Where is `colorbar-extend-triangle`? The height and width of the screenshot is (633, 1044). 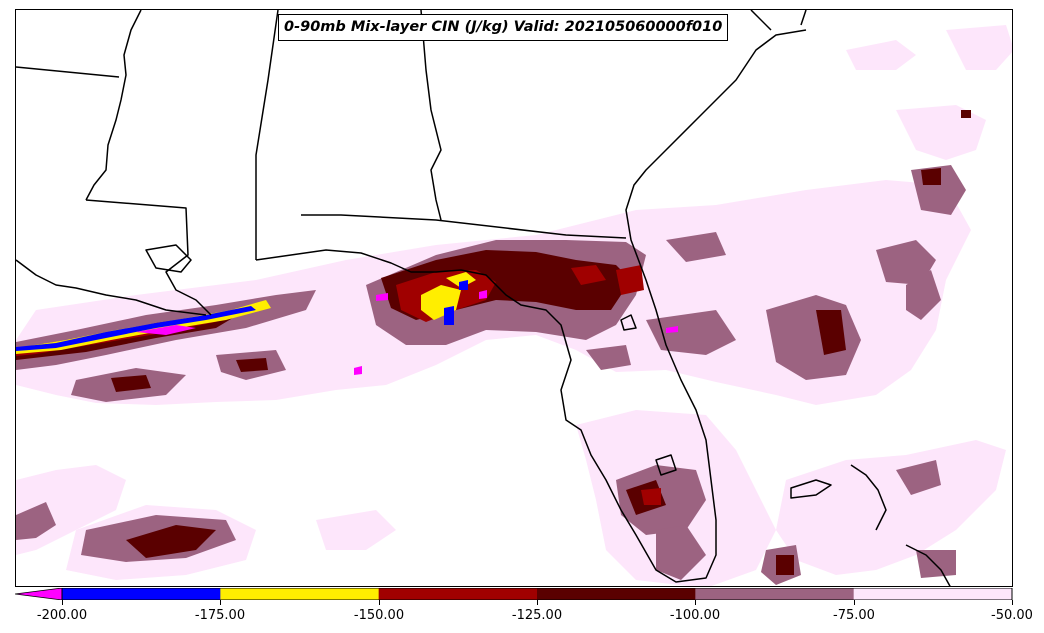
colorbar-extend-triangle is located at coordinates (39, 594).